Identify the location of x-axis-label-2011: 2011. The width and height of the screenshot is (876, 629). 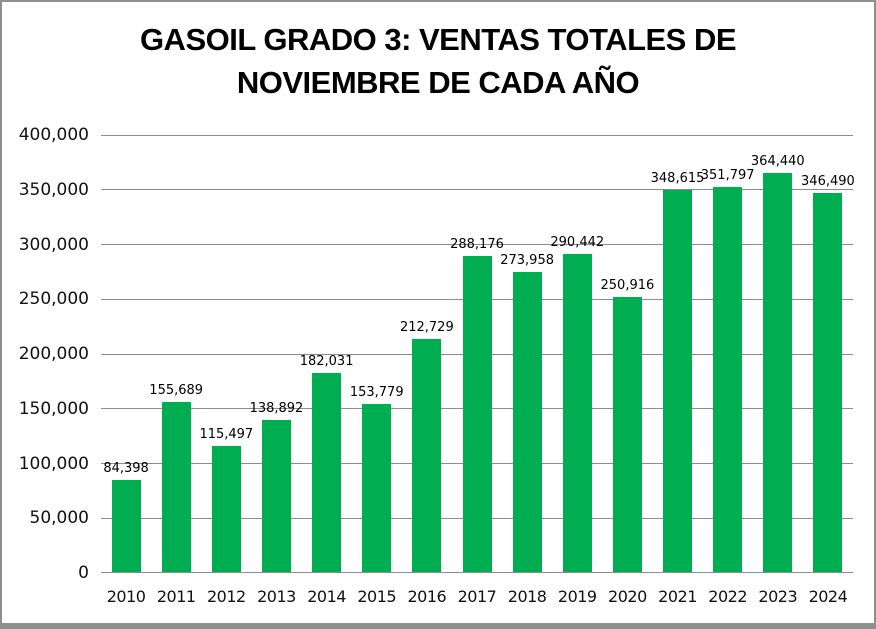
(176, 596).